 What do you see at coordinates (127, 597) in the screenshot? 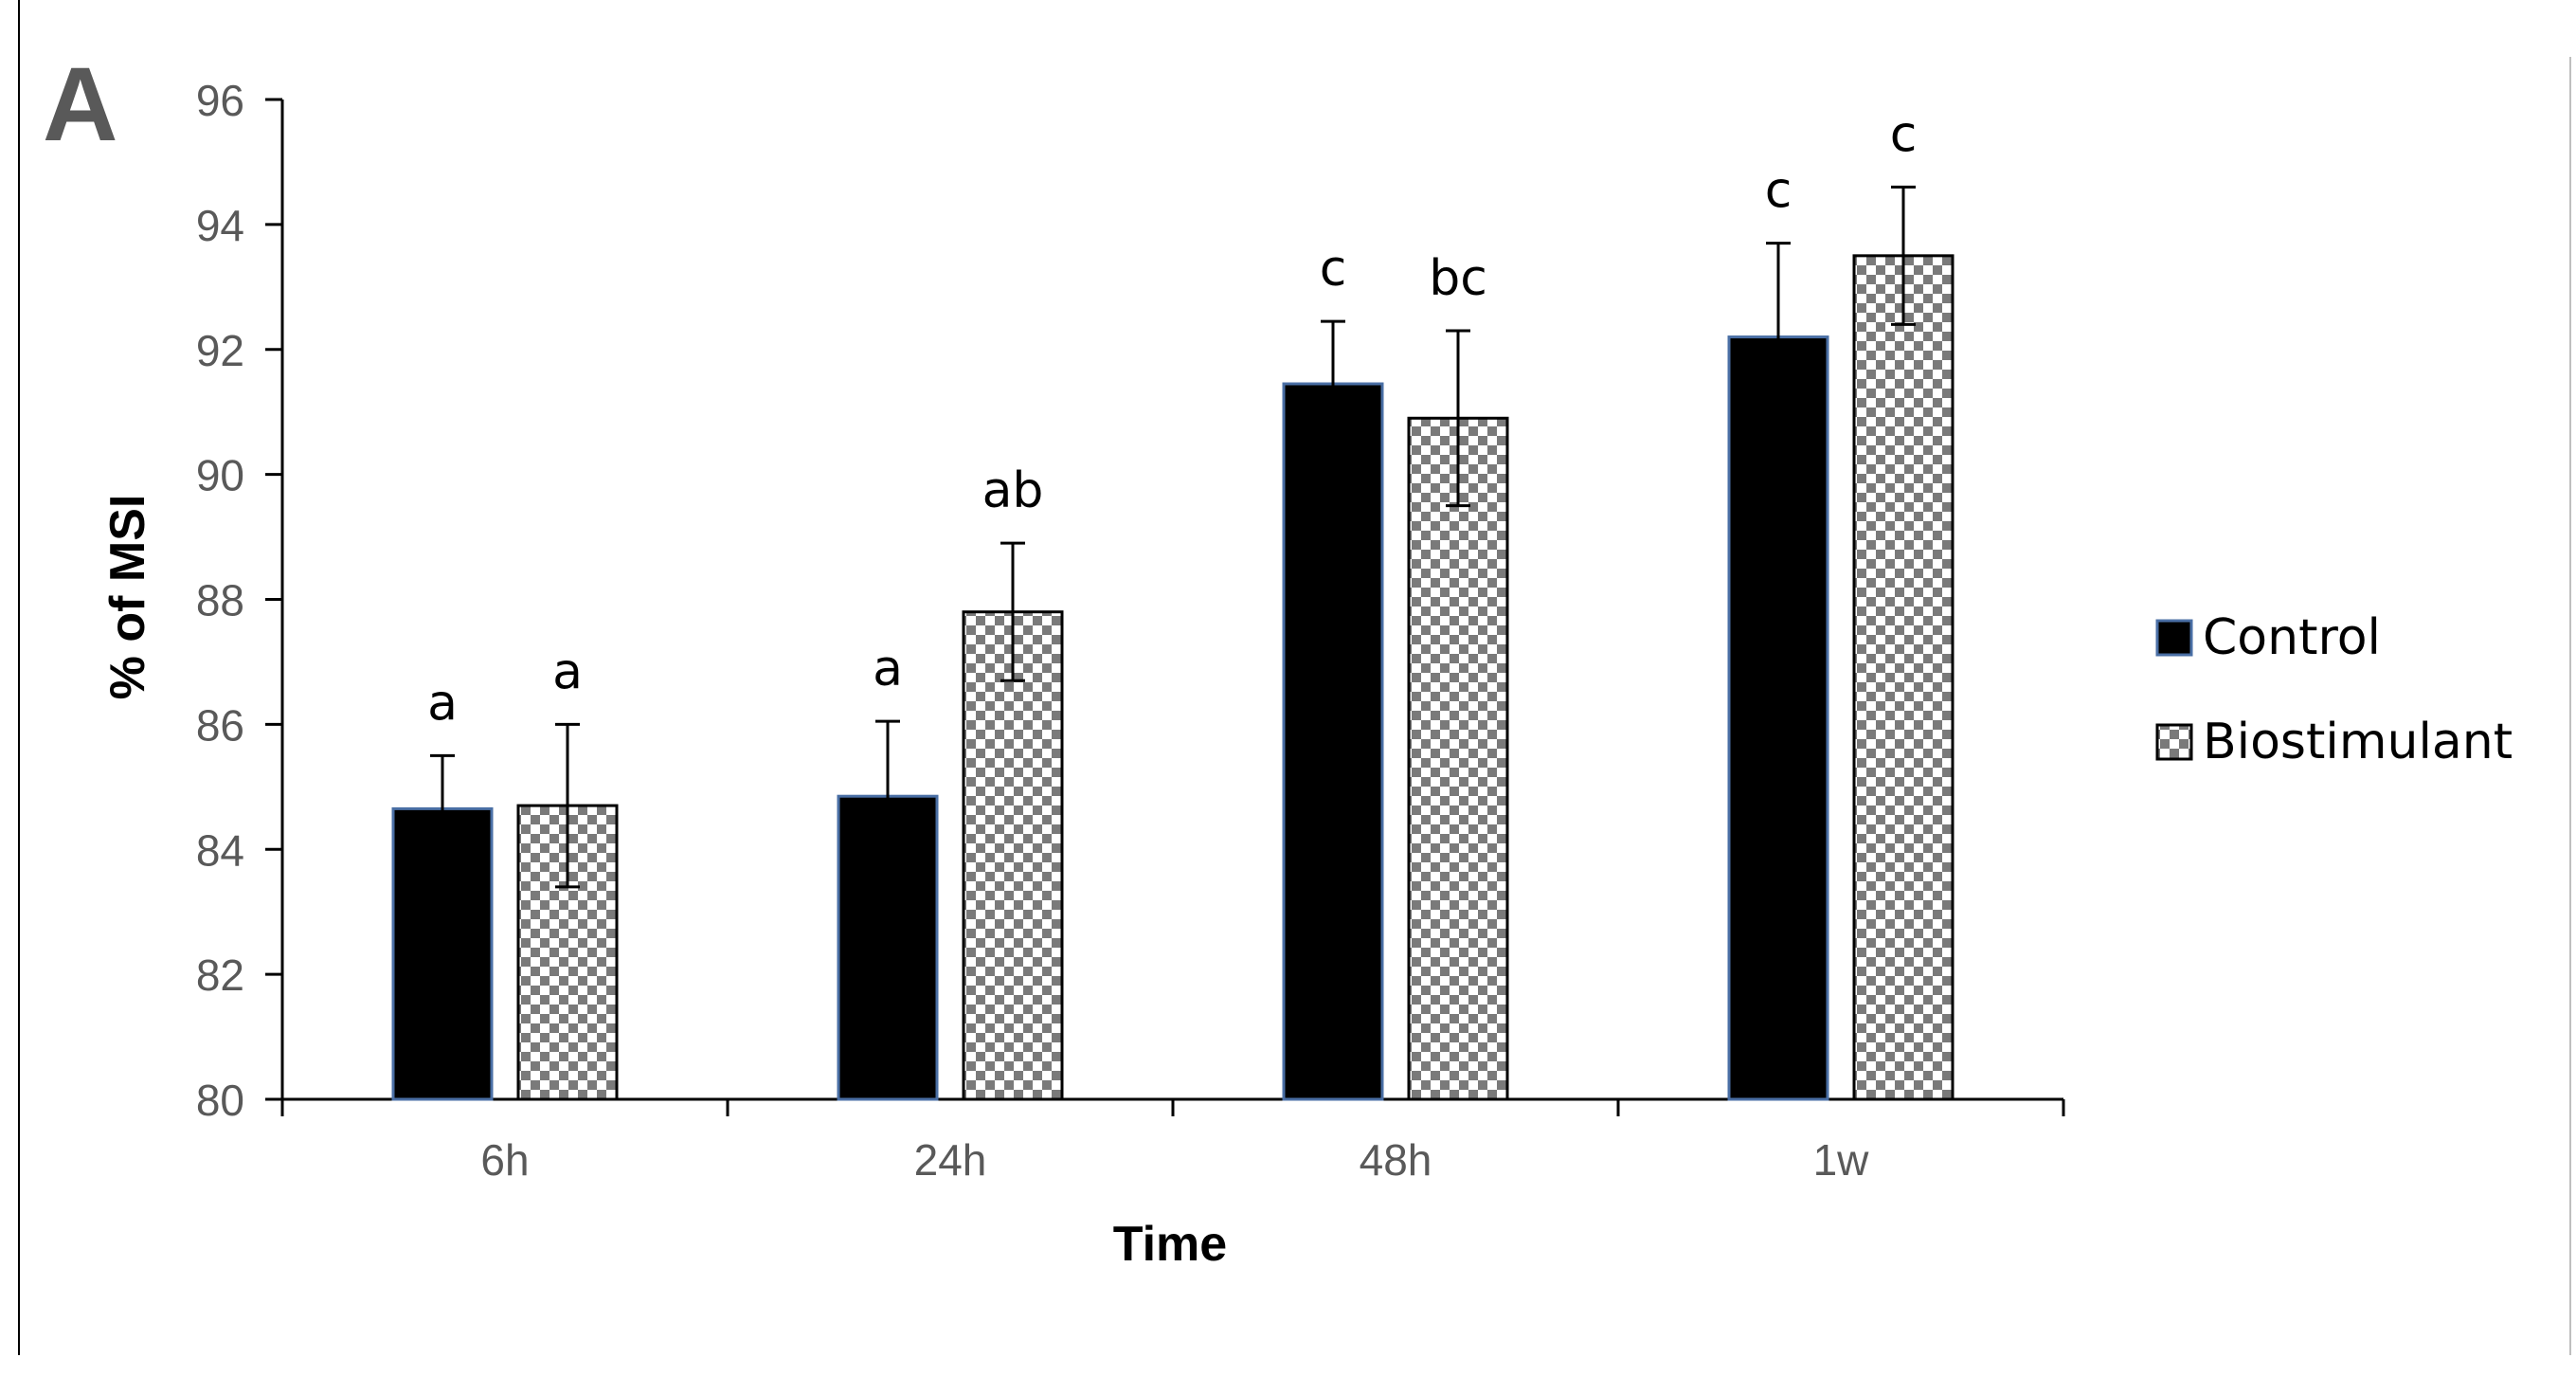
I see `y-axis-title: % of MSI` at bounding box center [127, 597].